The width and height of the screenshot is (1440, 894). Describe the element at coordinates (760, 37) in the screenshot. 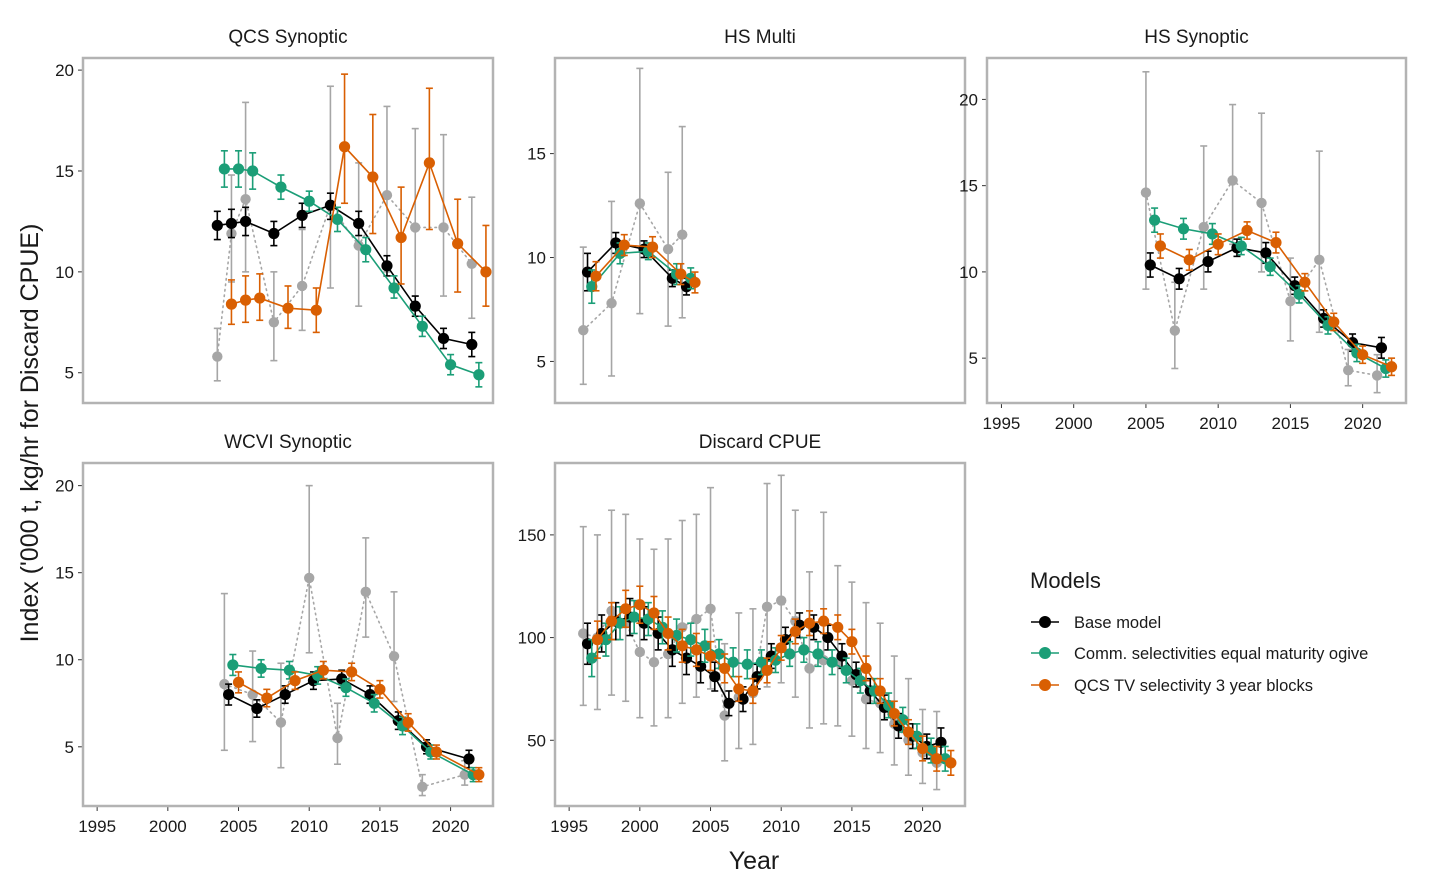

I see `panel-title: HS Multi` at that location.